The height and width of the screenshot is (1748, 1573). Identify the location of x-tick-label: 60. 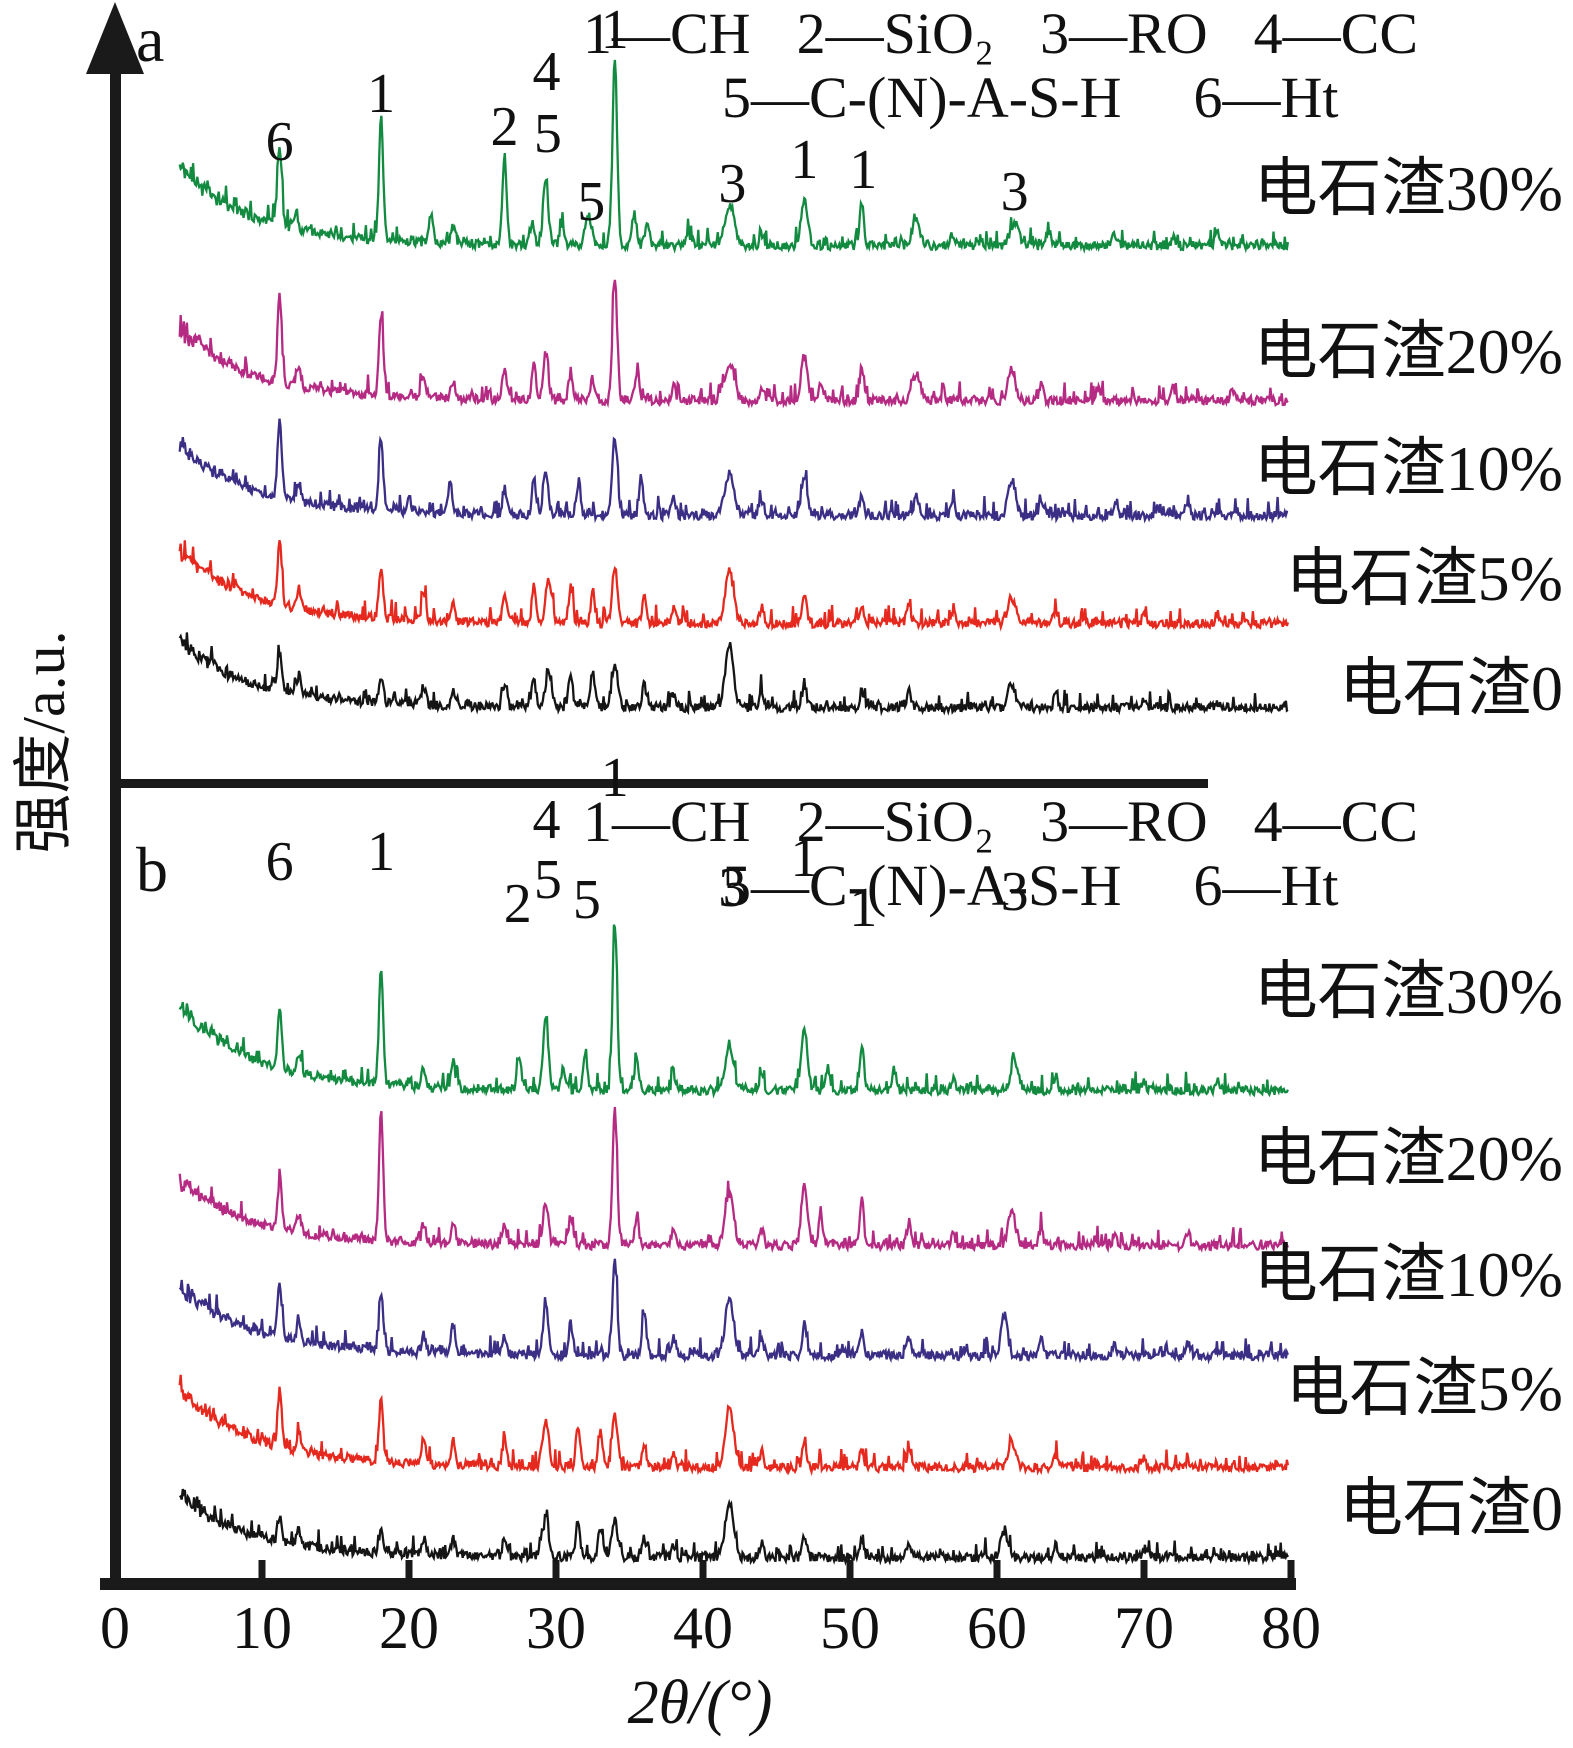
(997, 1628).